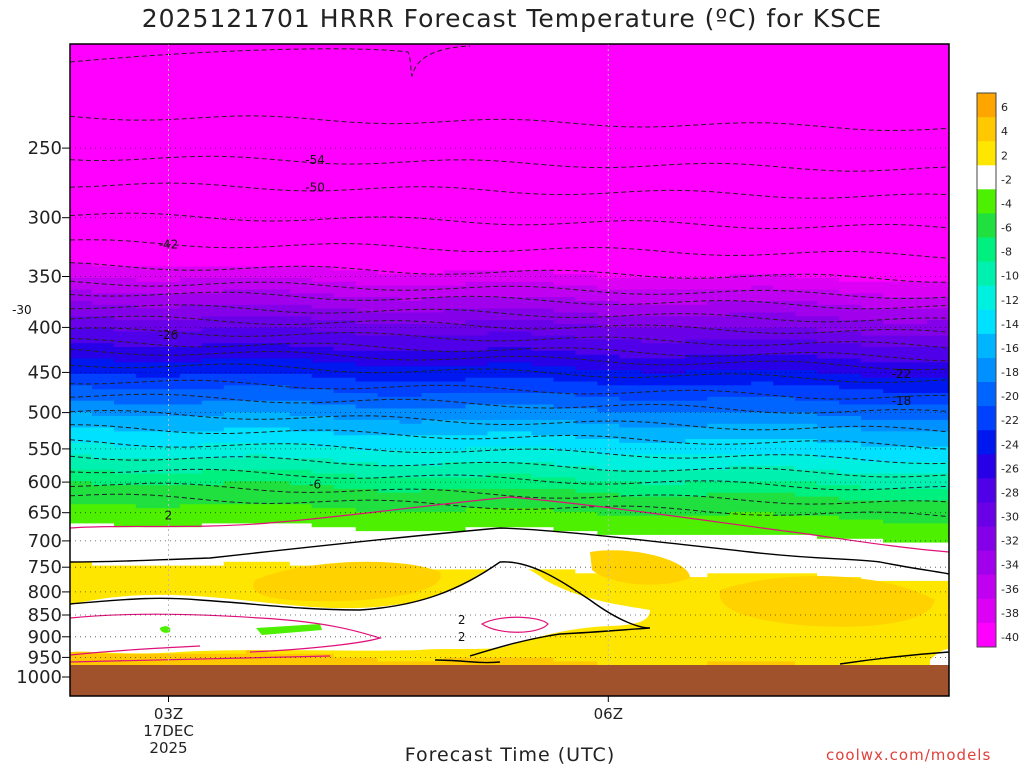 The height and width of the screenshot is (768, 1024). What do you see at coordinates (315, 160) in the screenshot?
I see `contour-label: -54` at bounding box center [315, 160].